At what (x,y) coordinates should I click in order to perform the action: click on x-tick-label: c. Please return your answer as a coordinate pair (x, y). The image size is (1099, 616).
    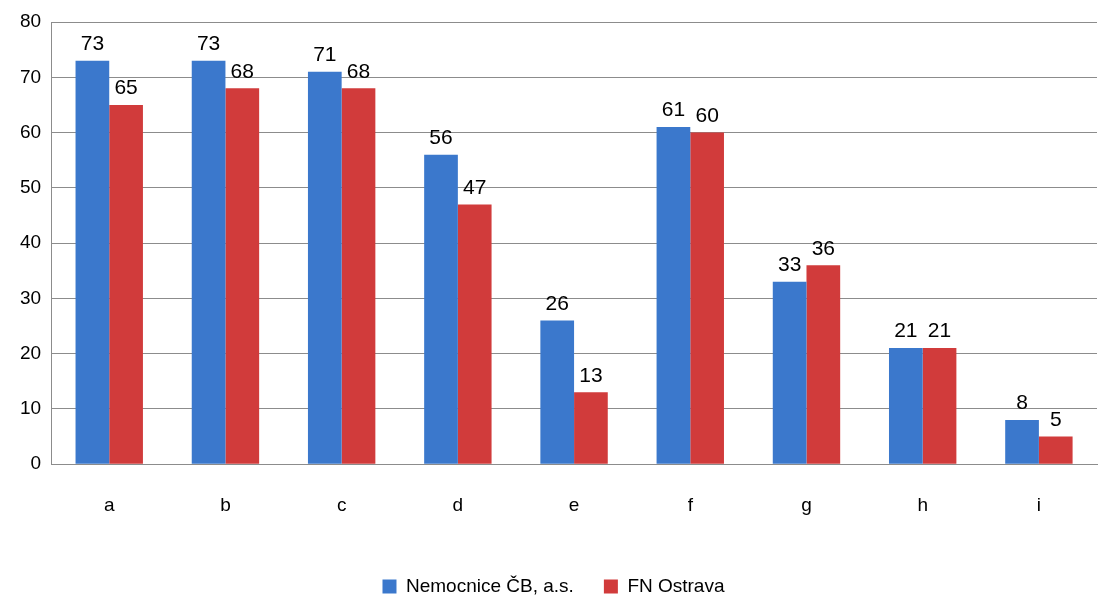
    Looking at the image, I should click on (341, 504).